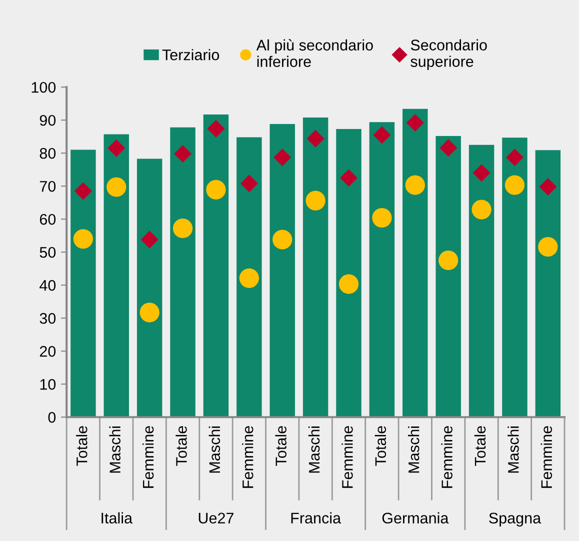  Describe the element at coordinates (44, 87) in the screenshot. I see `y-tick-label: 100` at that location.